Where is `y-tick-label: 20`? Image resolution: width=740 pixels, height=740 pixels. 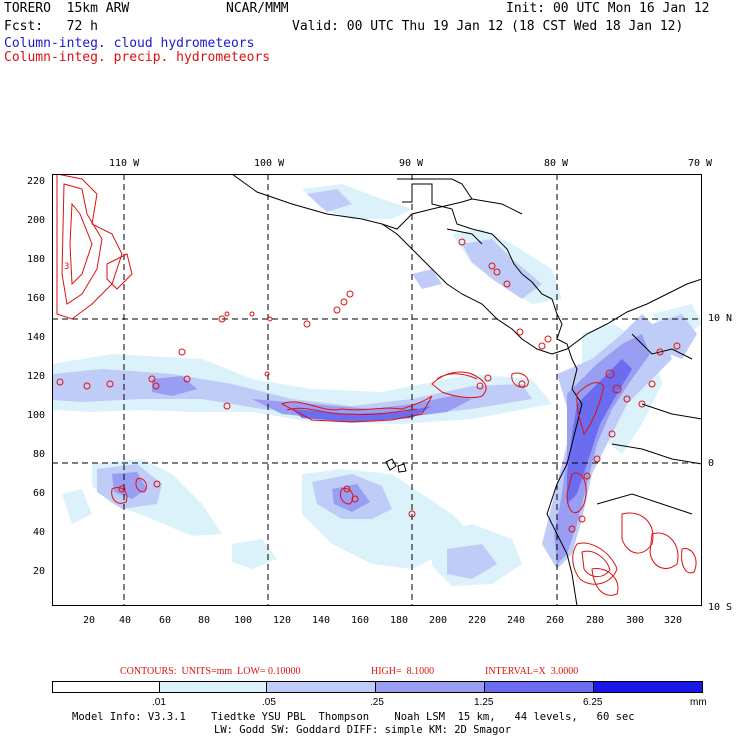 y-tick-label: 20 is located at coordinates (39, 571).